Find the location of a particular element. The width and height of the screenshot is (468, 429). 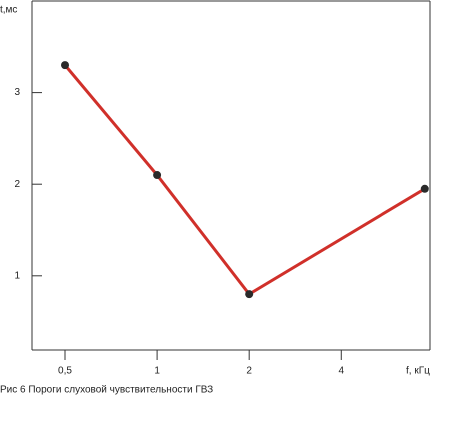

y-tick-label: 2 is located at coordinates (17, 184).